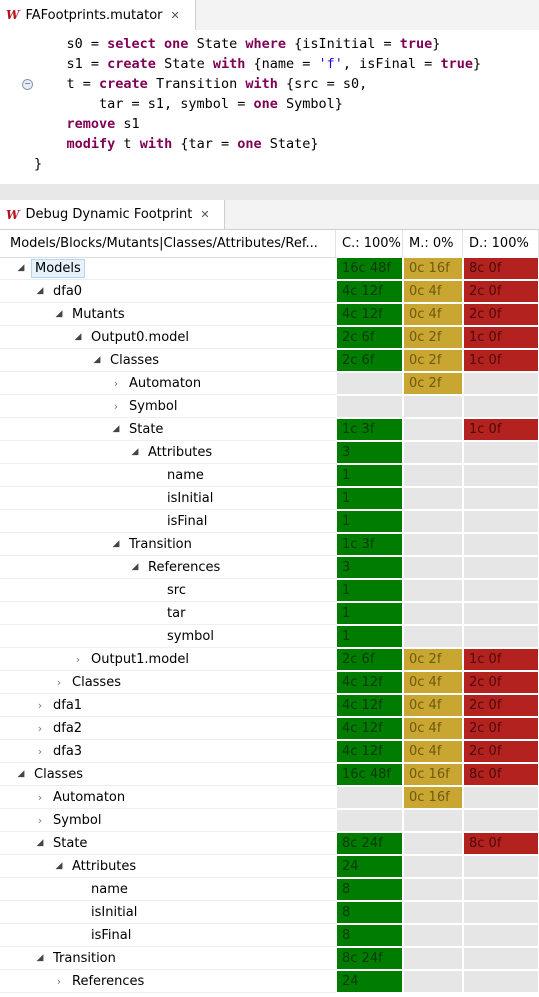 This screenshot has width=539, height=997. I want to click on table-row: › dfa1 4c 12f 0c 4f 2c 0f, so click(269, 705).